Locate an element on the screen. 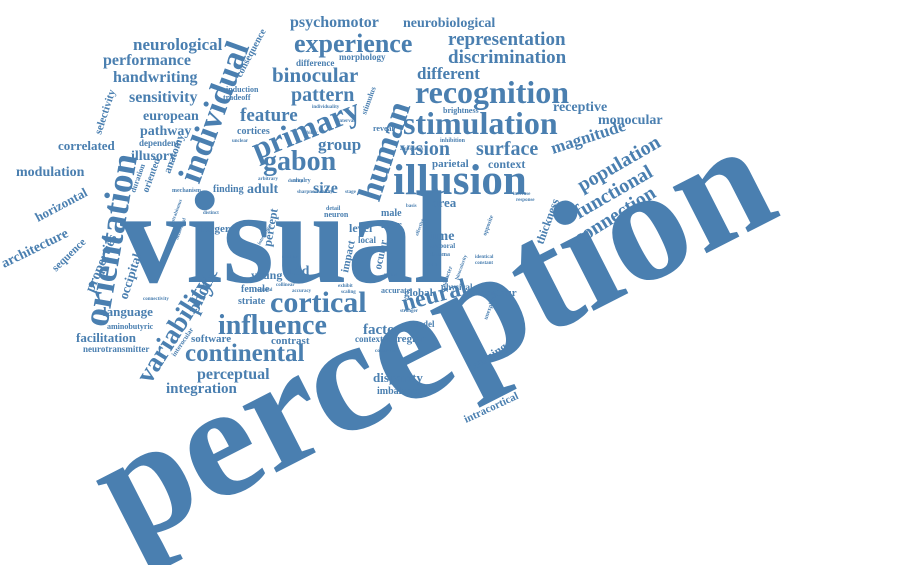 The width and height of the screenshot is (900, 565). word-stimulus: stimulus is located at coordinates (368, 100).